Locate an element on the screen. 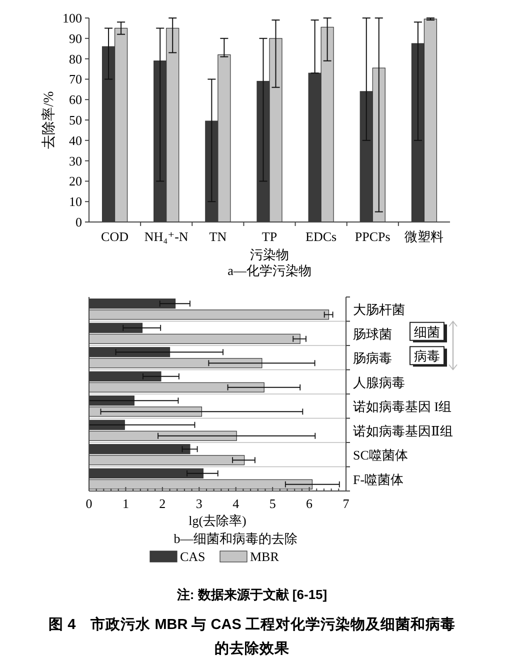 The image size is (505, 668). y-tick-label: 80 is located at coordinates (75, 58).